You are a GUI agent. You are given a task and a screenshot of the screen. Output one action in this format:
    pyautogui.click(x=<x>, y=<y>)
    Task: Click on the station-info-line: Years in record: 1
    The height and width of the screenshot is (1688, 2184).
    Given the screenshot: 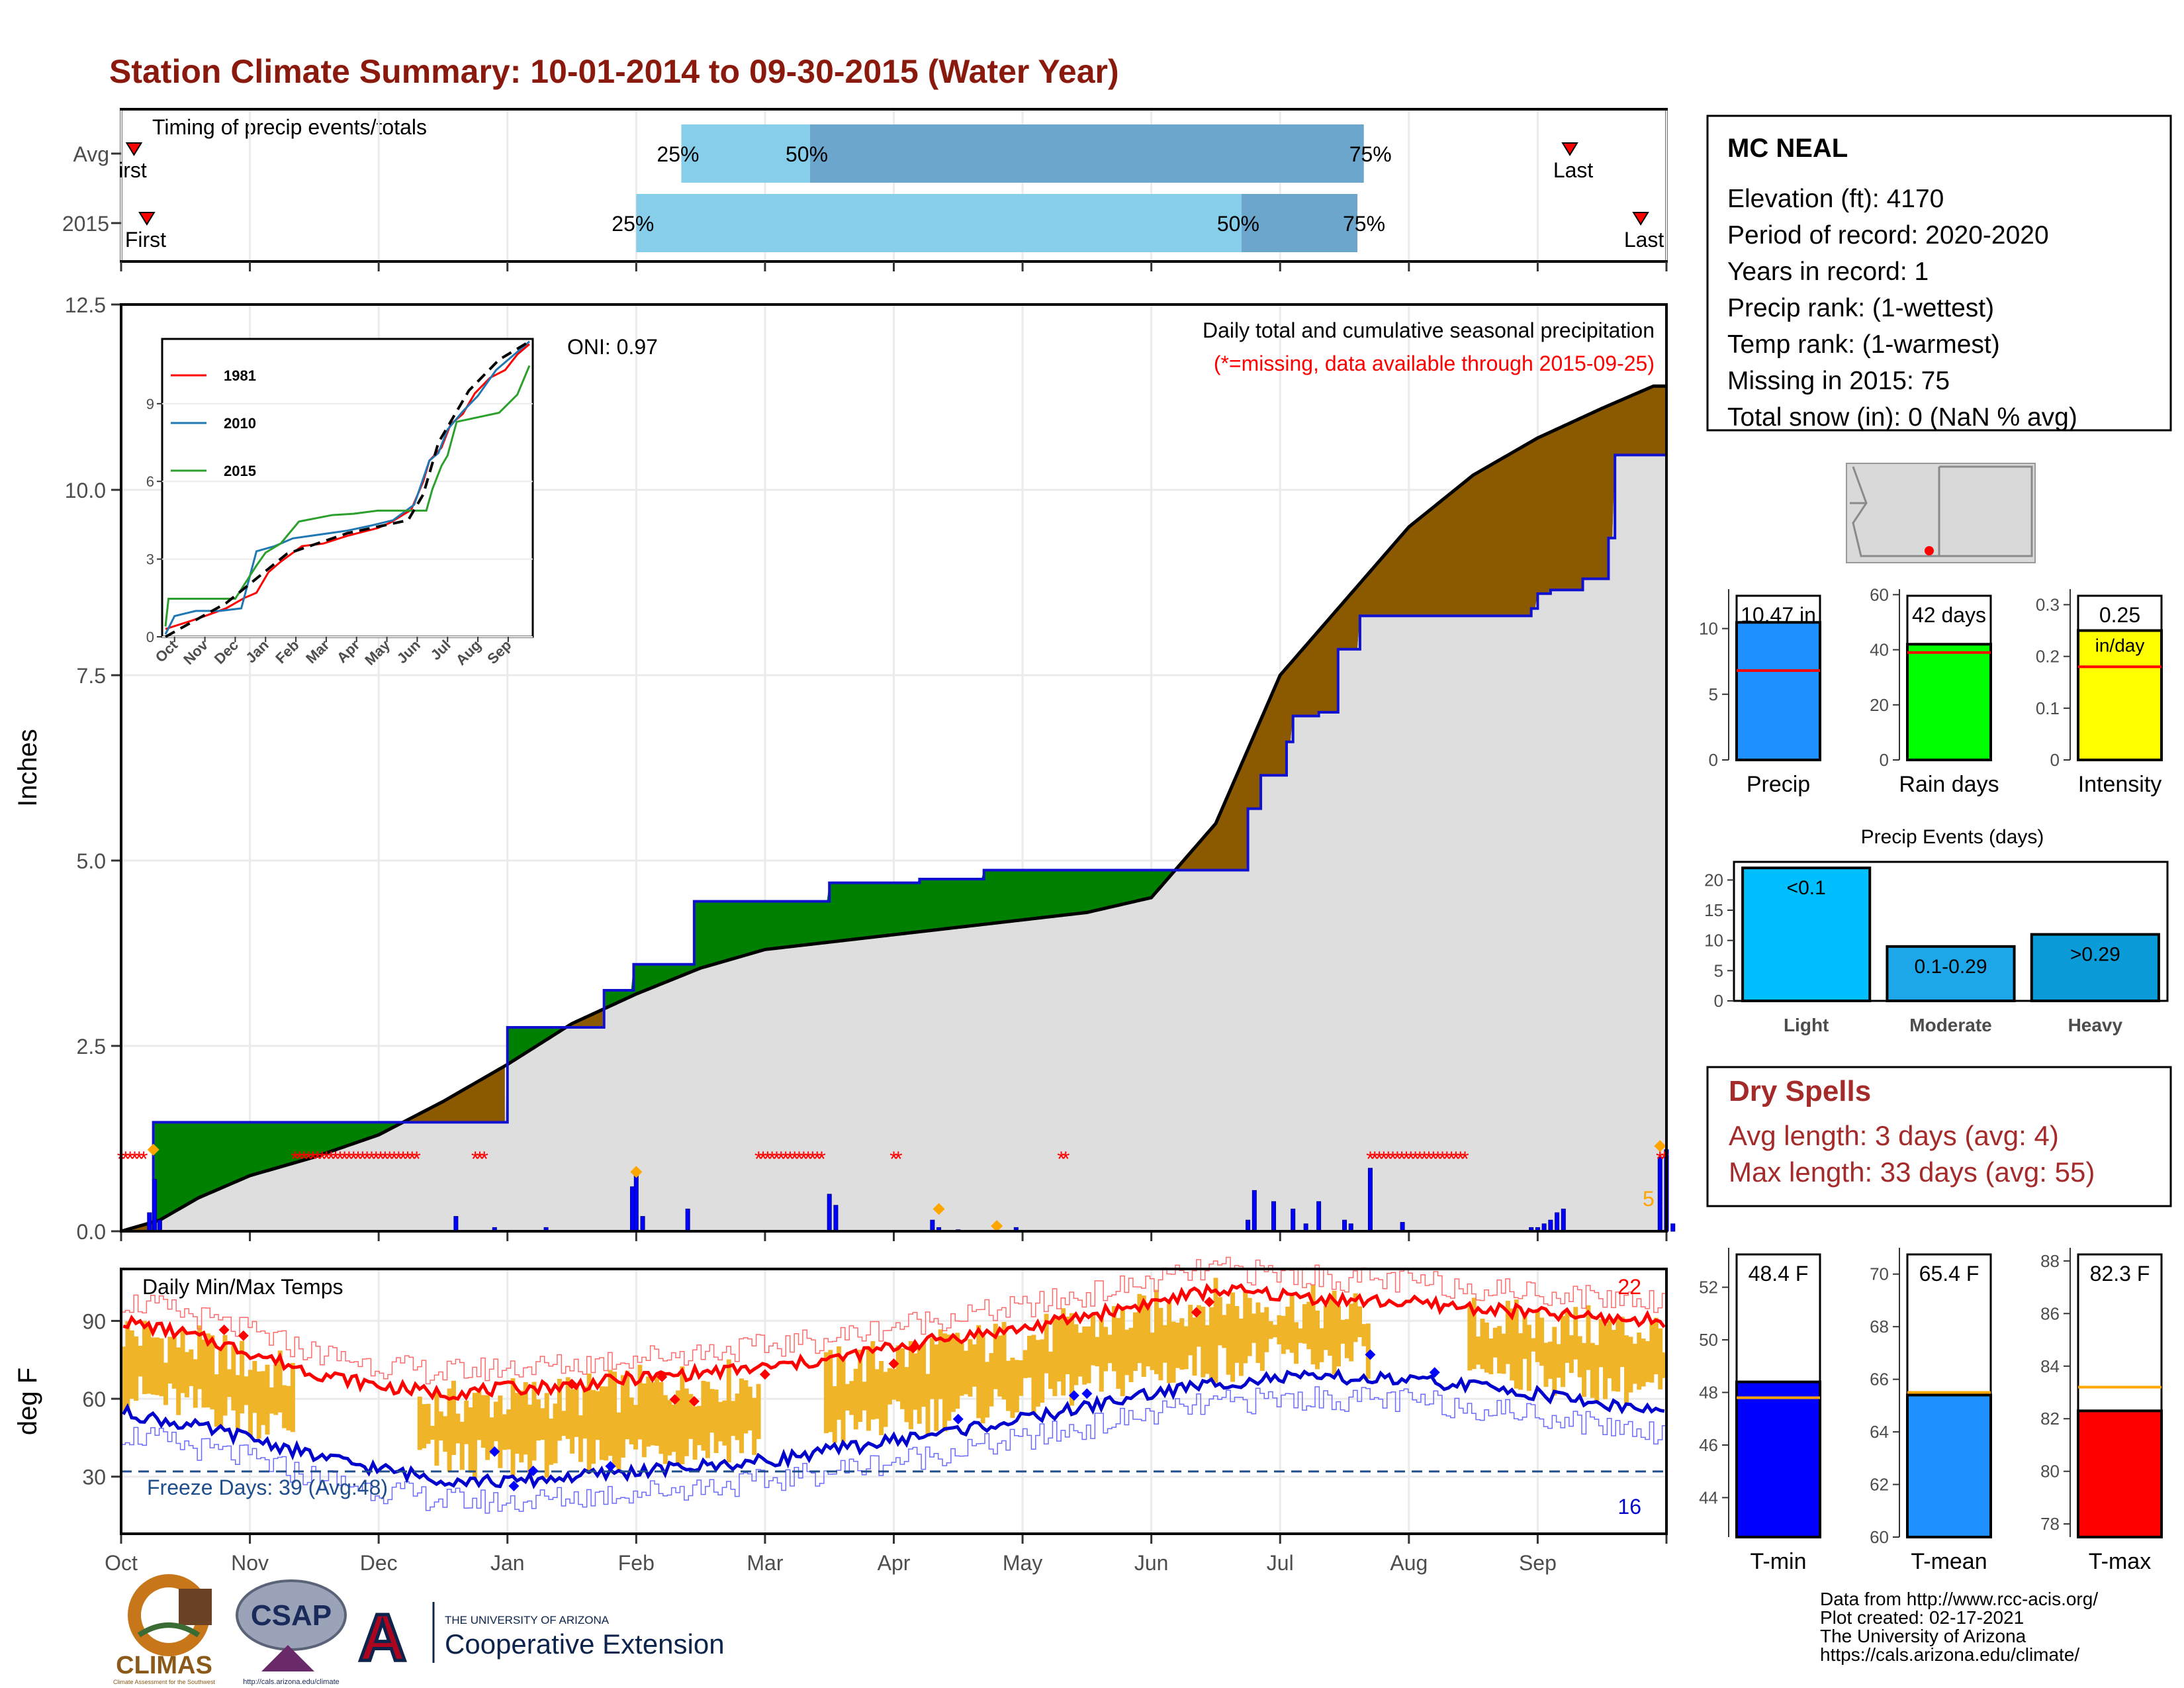 What is the action you would take?
    pyautogui.click(x=1828, y=272)
    